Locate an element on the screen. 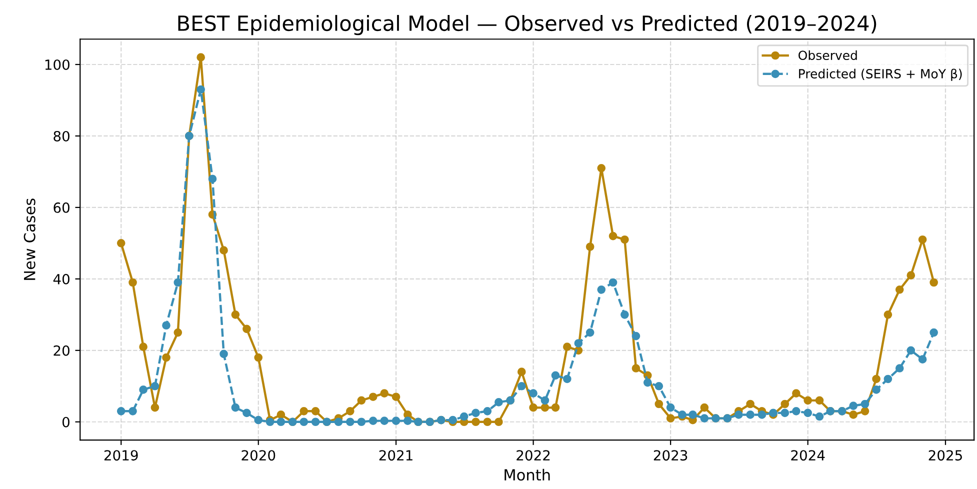  x-axis-title: Month is located at coordinates (527, 474).